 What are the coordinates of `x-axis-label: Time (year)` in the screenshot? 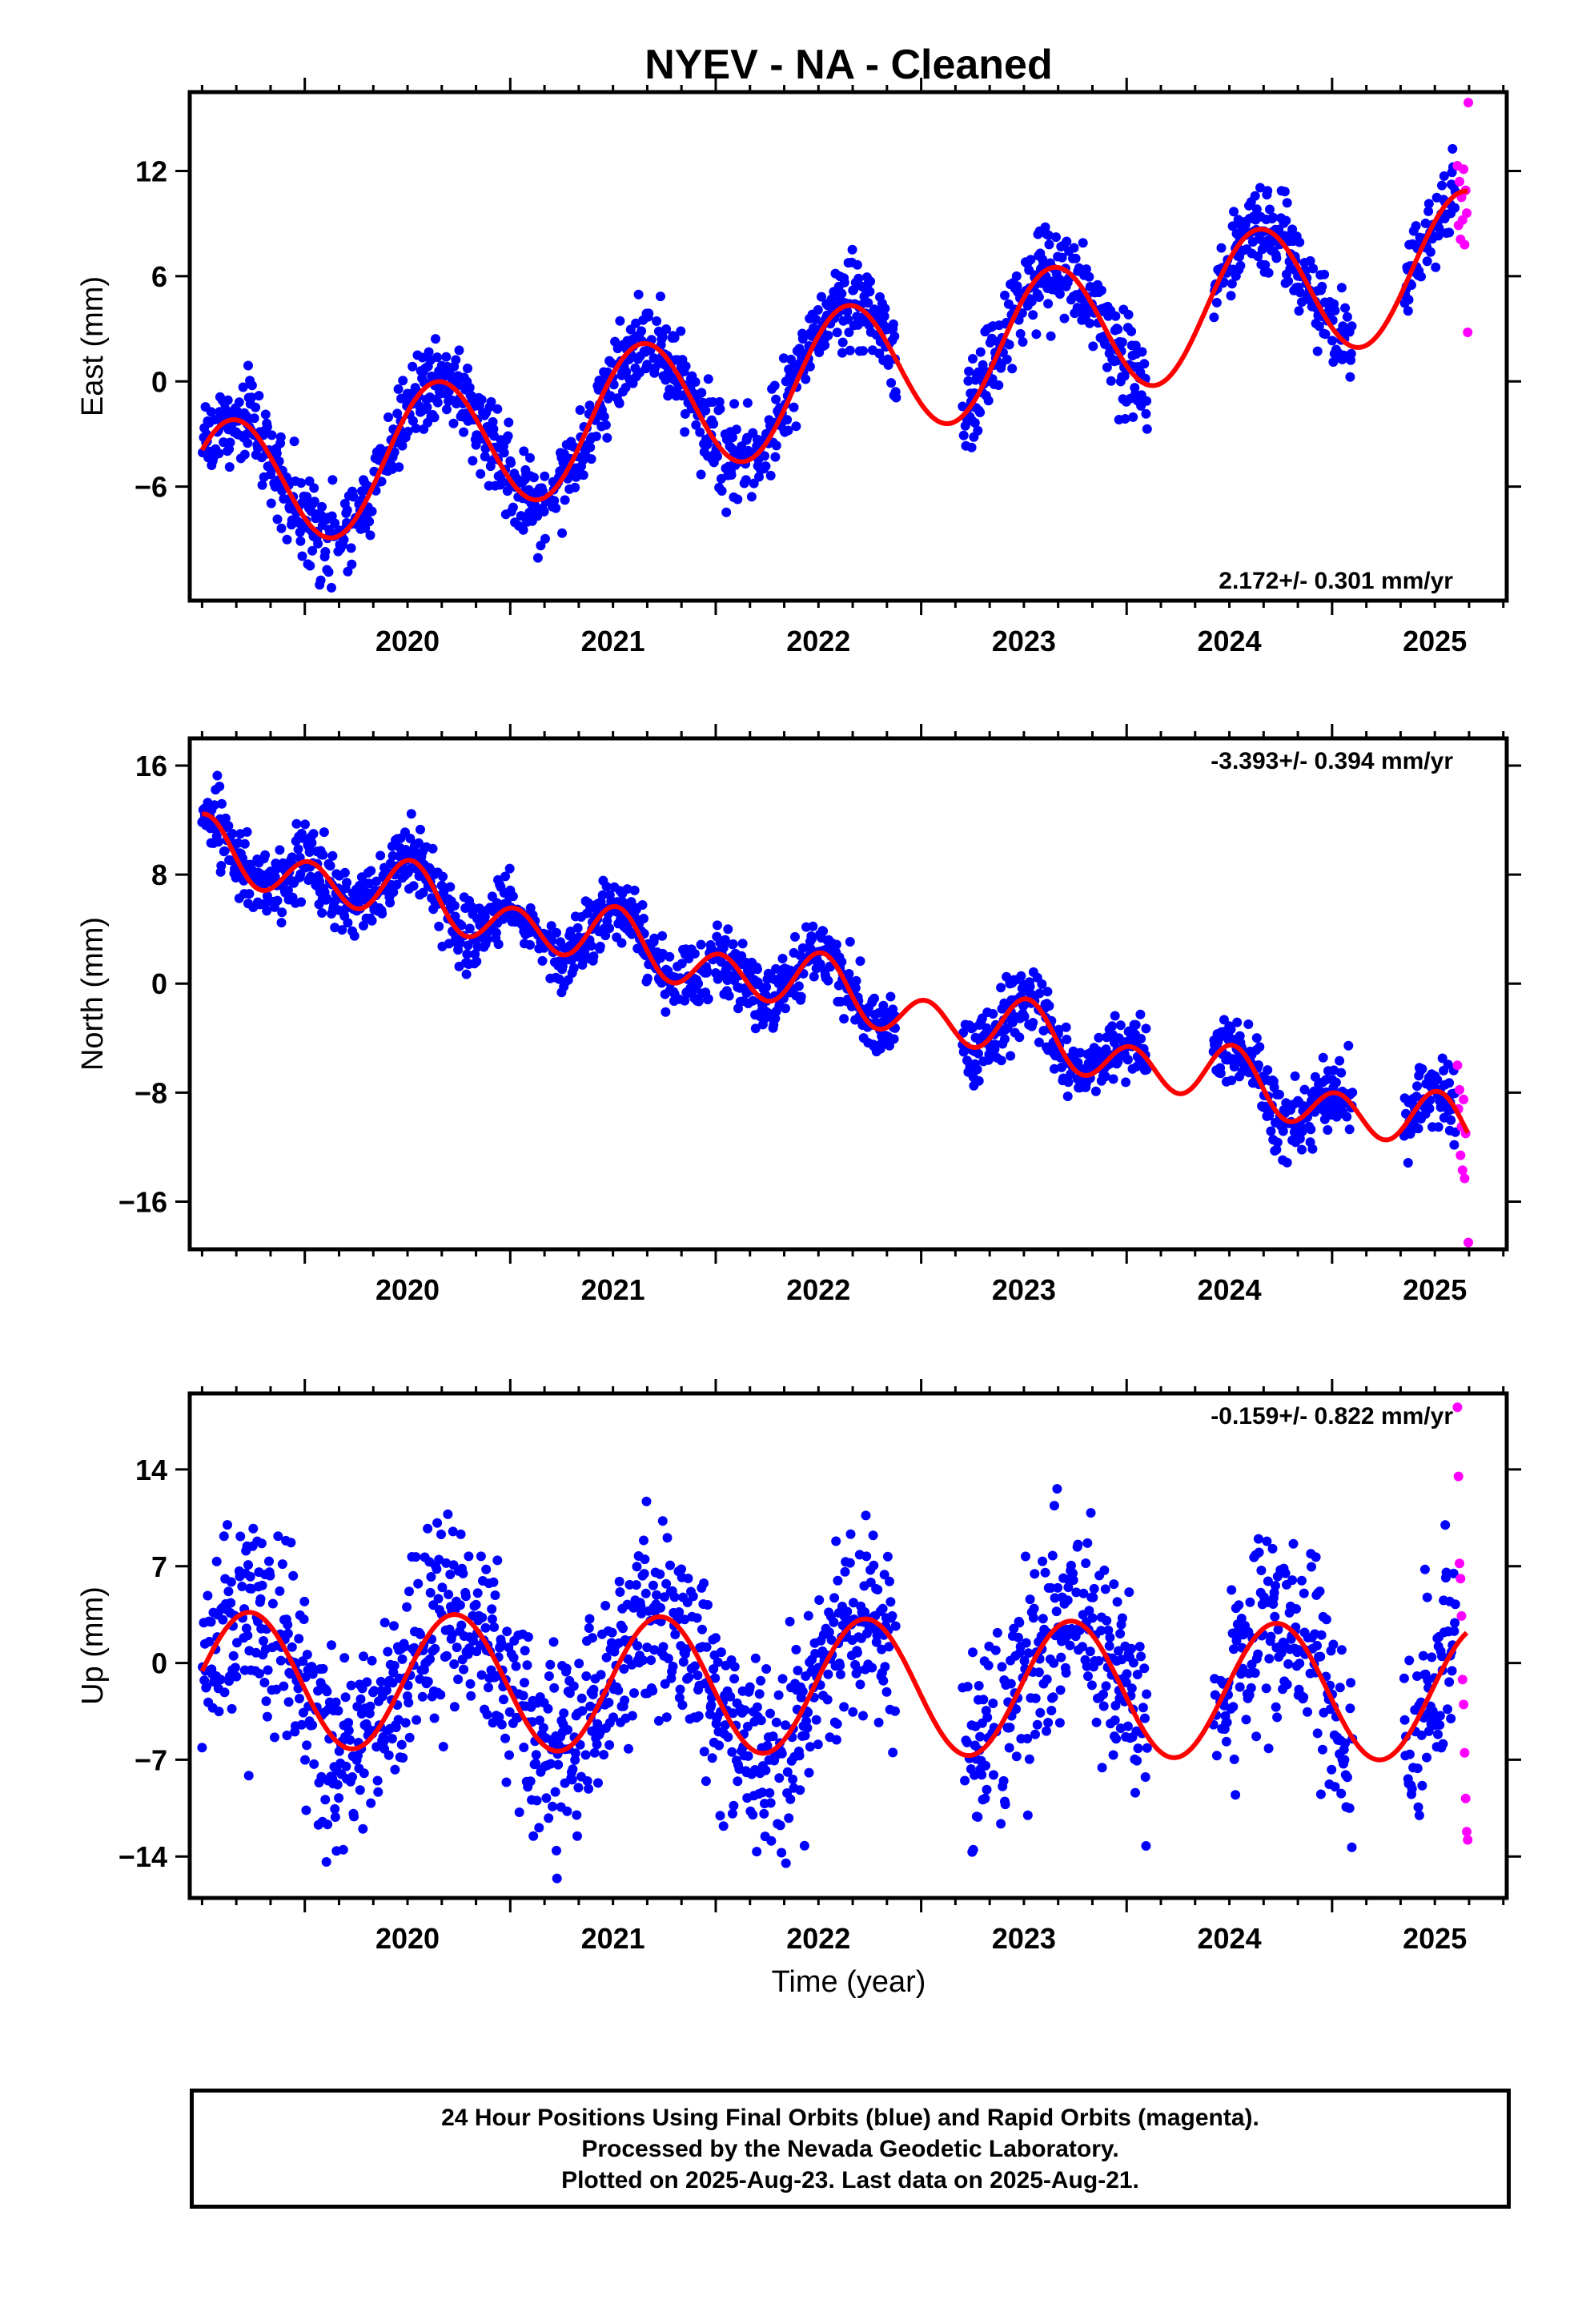 It's located at (849, 1982).